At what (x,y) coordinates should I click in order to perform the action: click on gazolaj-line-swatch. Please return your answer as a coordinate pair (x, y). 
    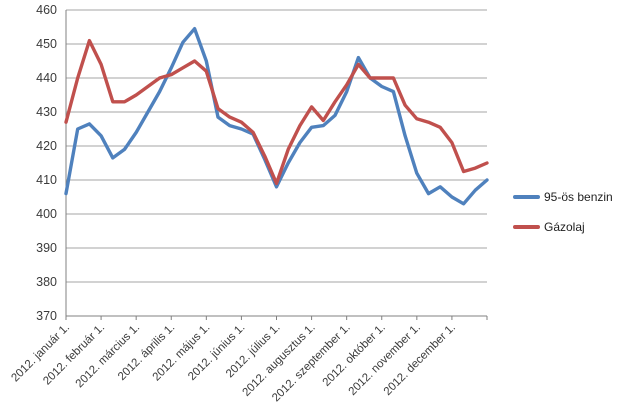
    Looking at the image, I should click on (526, 227).